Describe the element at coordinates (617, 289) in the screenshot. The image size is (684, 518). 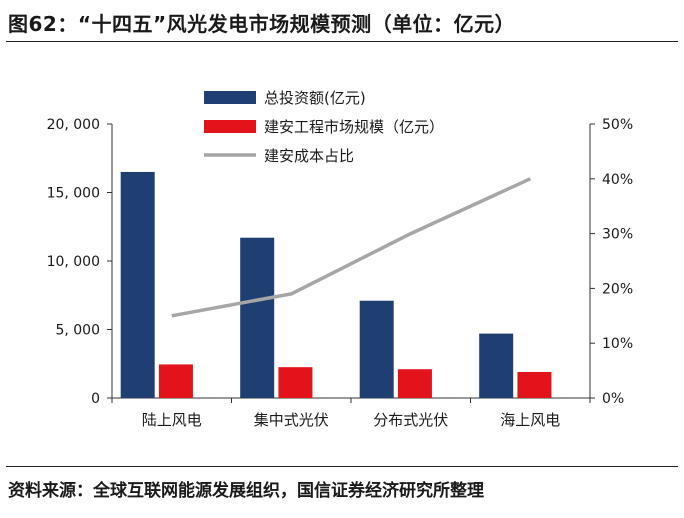
I see `right-tick-label: 20%` at that location.